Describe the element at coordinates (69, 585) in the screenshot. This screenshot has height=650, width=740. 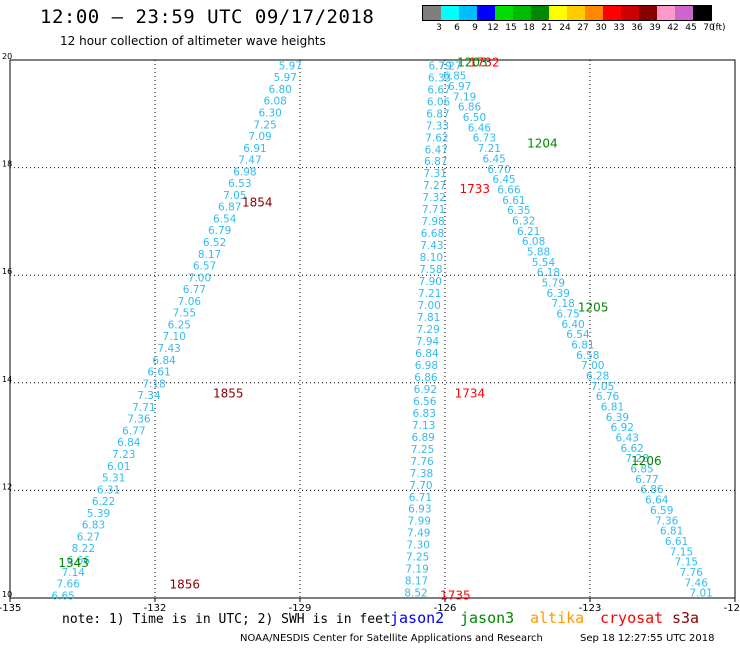
I see `wave-height-label: 7.66` at that location.